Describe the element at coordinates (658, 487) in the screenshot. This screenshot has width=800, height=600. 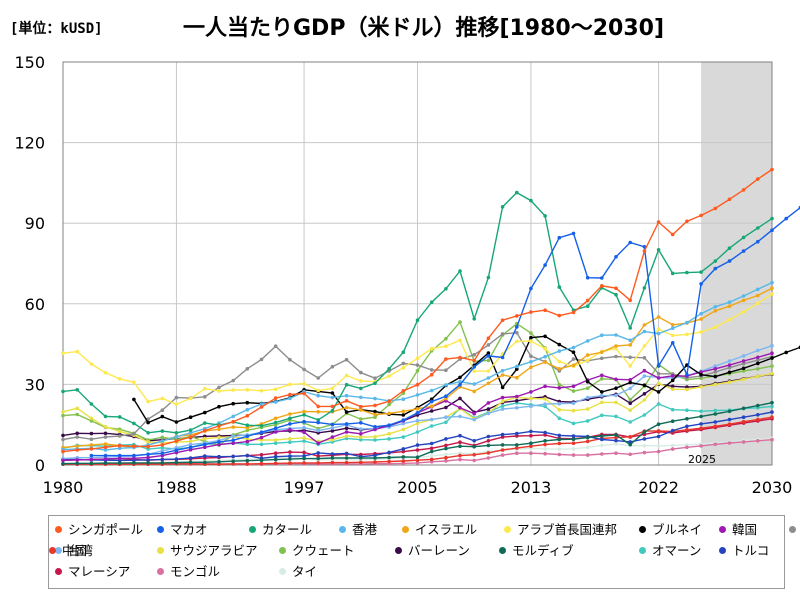
I see `x-tick-label: 2022` at that location.